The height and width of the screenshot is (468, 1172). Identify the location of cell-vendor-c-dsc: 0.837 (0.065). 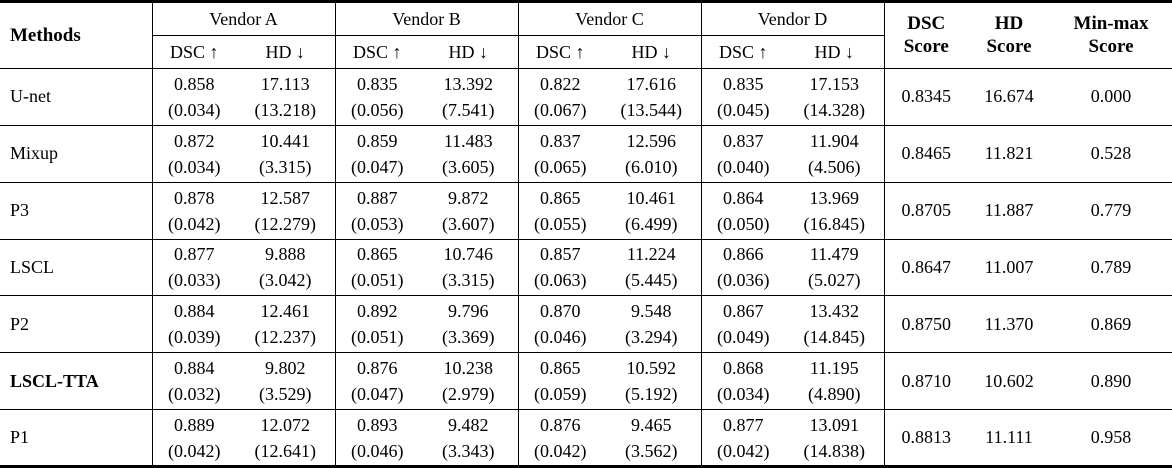
(560, 153).